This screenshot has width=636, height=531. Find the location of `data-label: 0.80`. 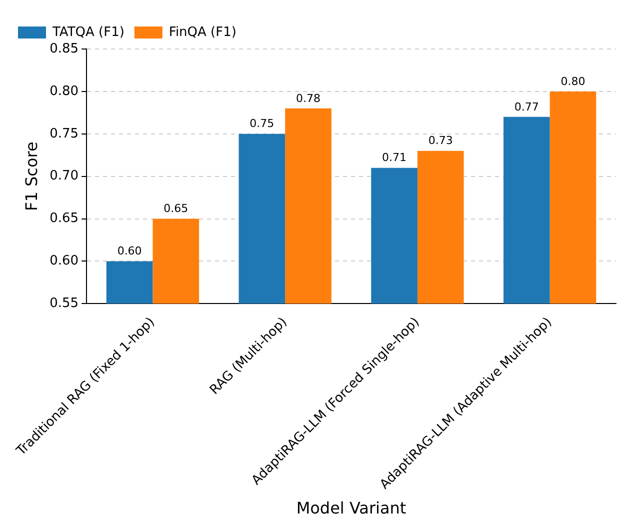

data-label: 0.80 is located at coordinates (573, 81).